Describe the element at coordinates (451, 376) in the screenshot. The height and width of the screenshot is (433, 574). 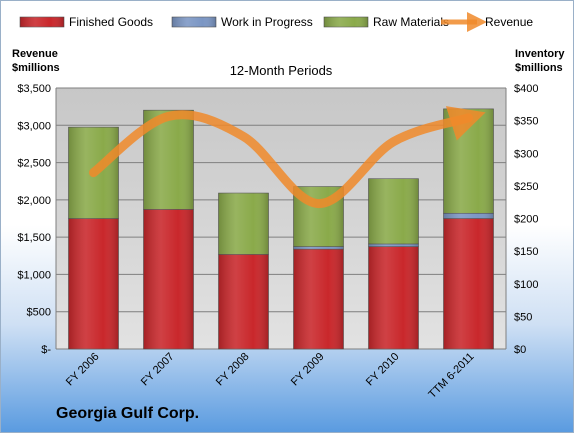
I see `x-tick-label: TTM 6-2011` at that location.